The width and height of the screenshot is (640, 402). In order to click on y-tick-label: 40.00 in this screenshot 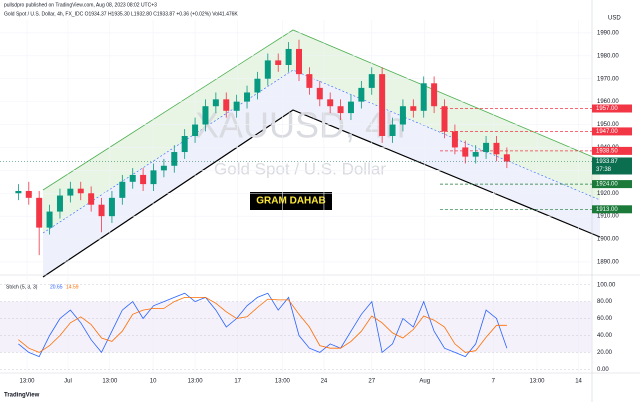, I will do `click(605, 336)`.